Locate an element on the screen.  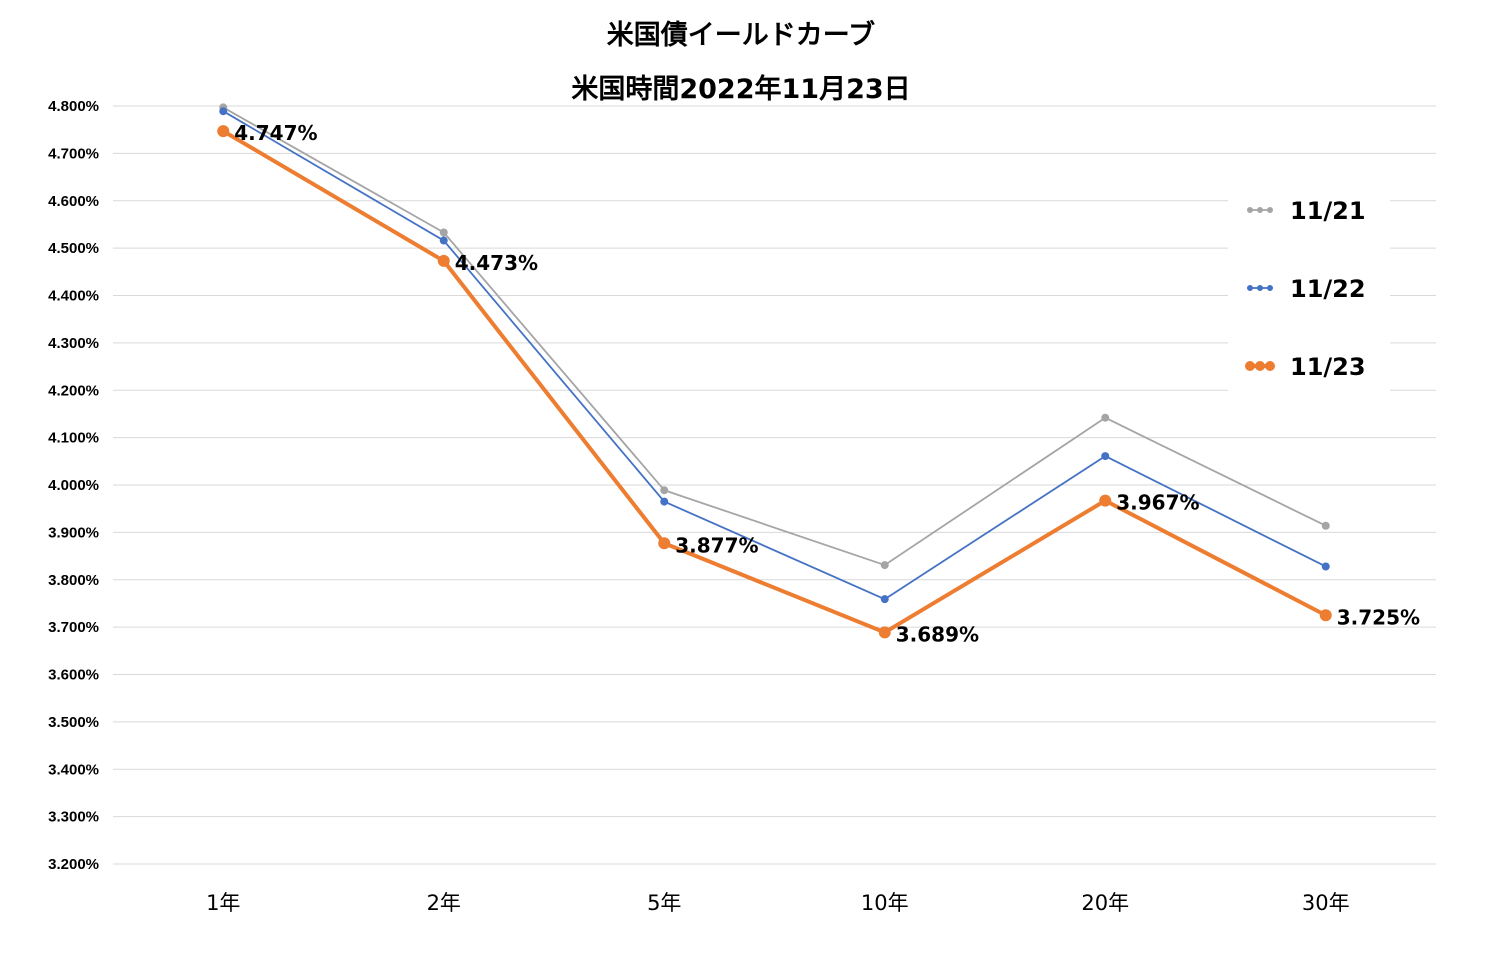
data-label: 3.725% is located at coordinates (1378, 617).